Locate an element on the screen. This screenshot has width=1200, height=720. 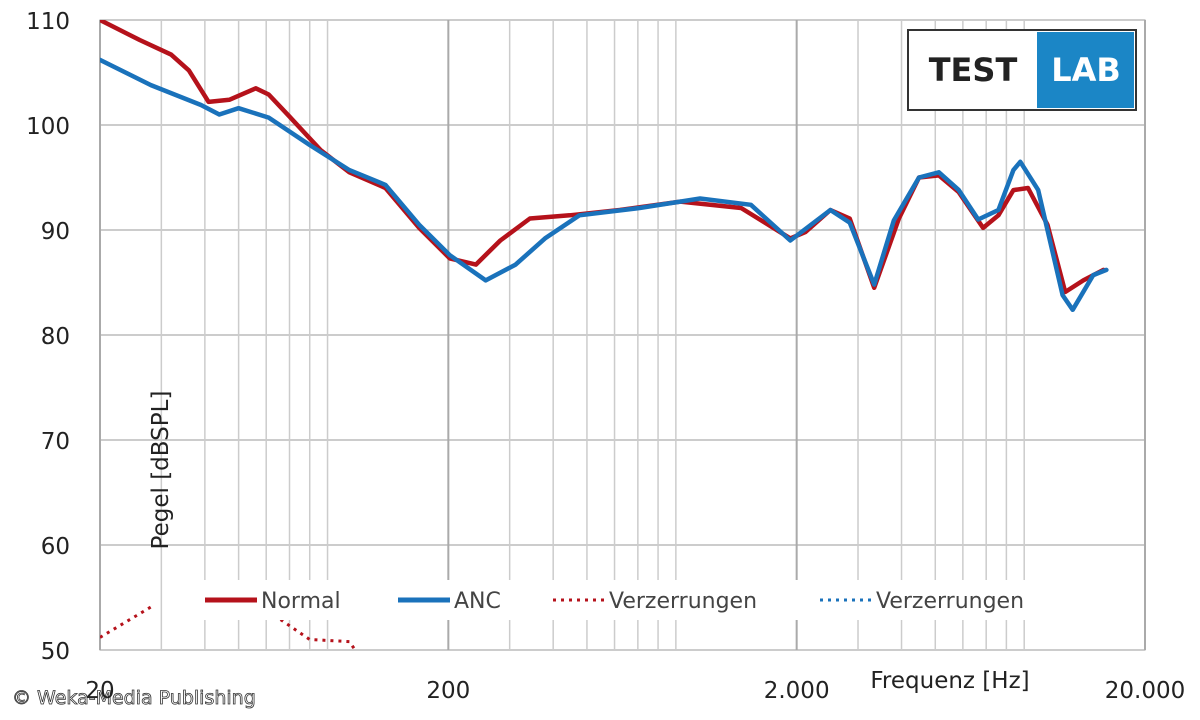
legend: Normal ANC Verzerrungen Verzerrungen is located at coordinates (614, 601).